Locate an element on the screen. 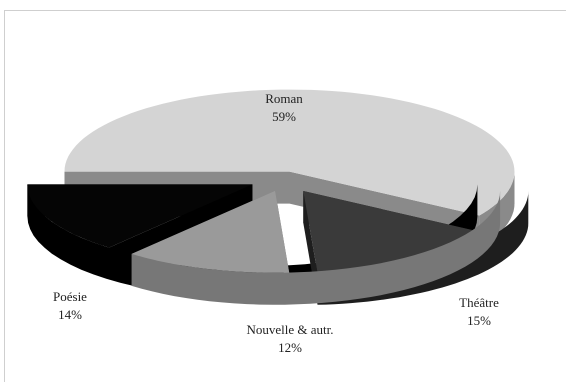  data-label-poesie-name: Poésie is located at coordinates (70, 296).